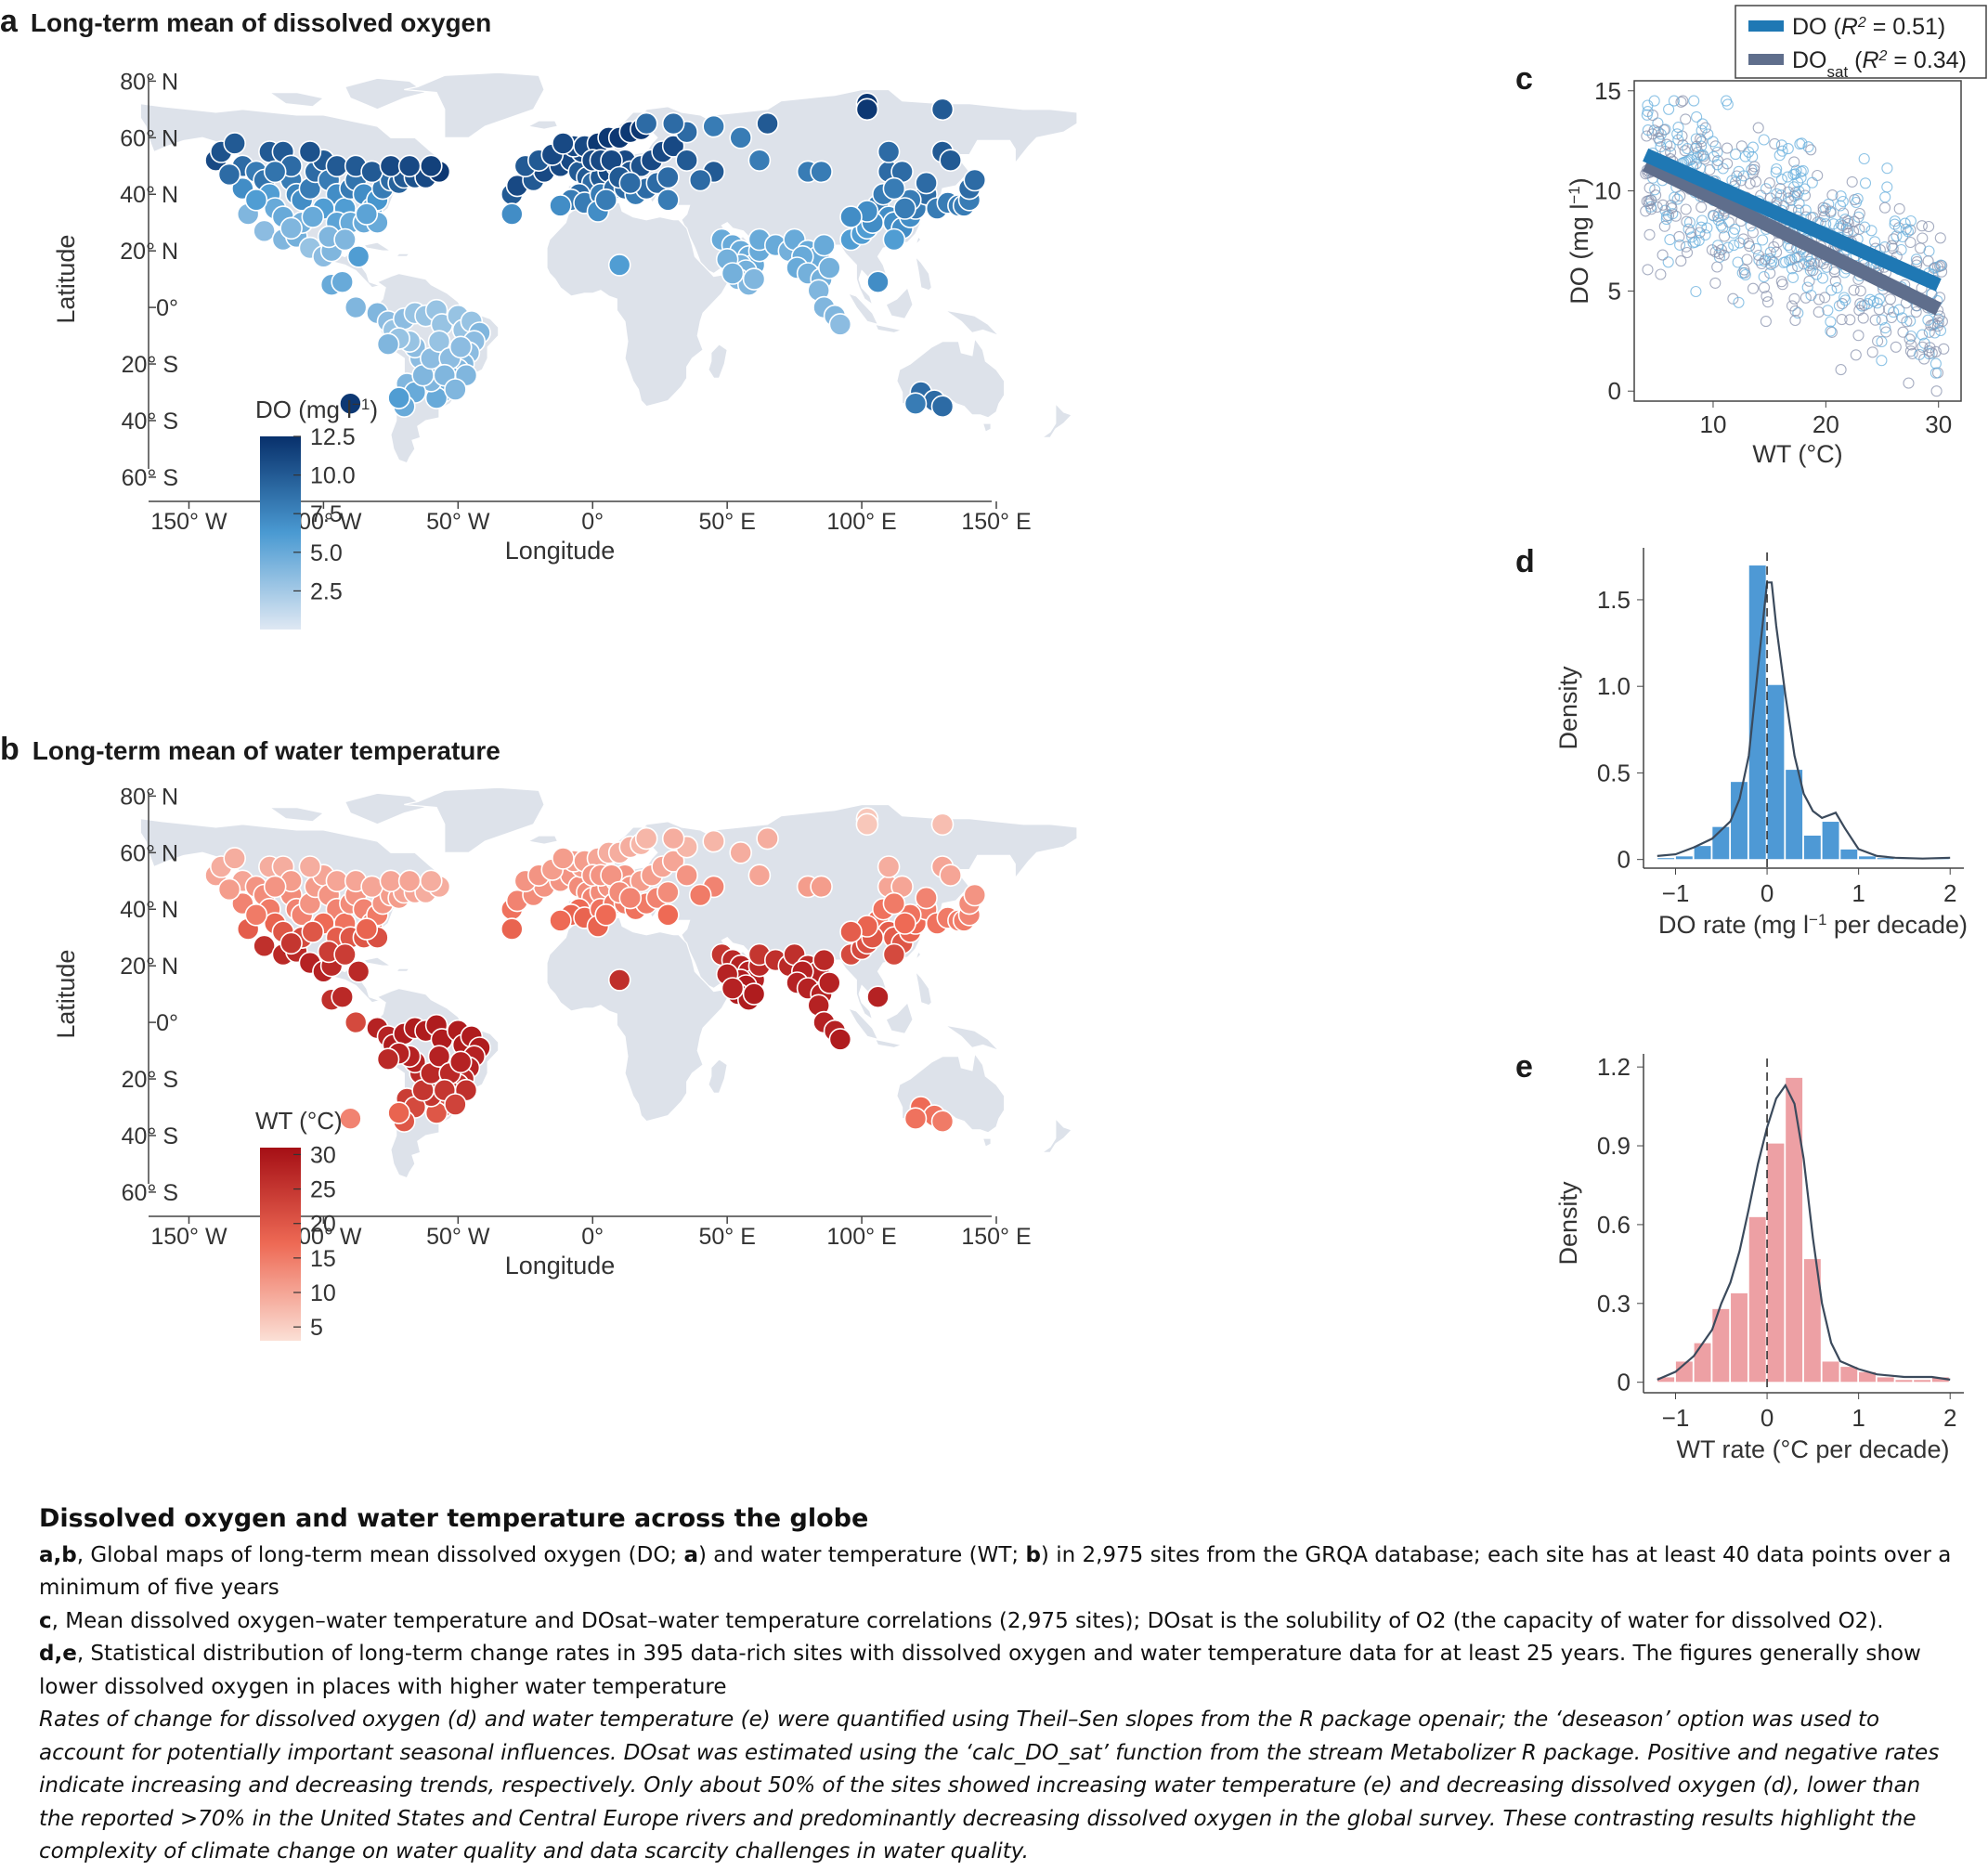  Describe the element at coordinates (1568, 1223) in the screenshot. I see `y-axis-label: Density` at that location.